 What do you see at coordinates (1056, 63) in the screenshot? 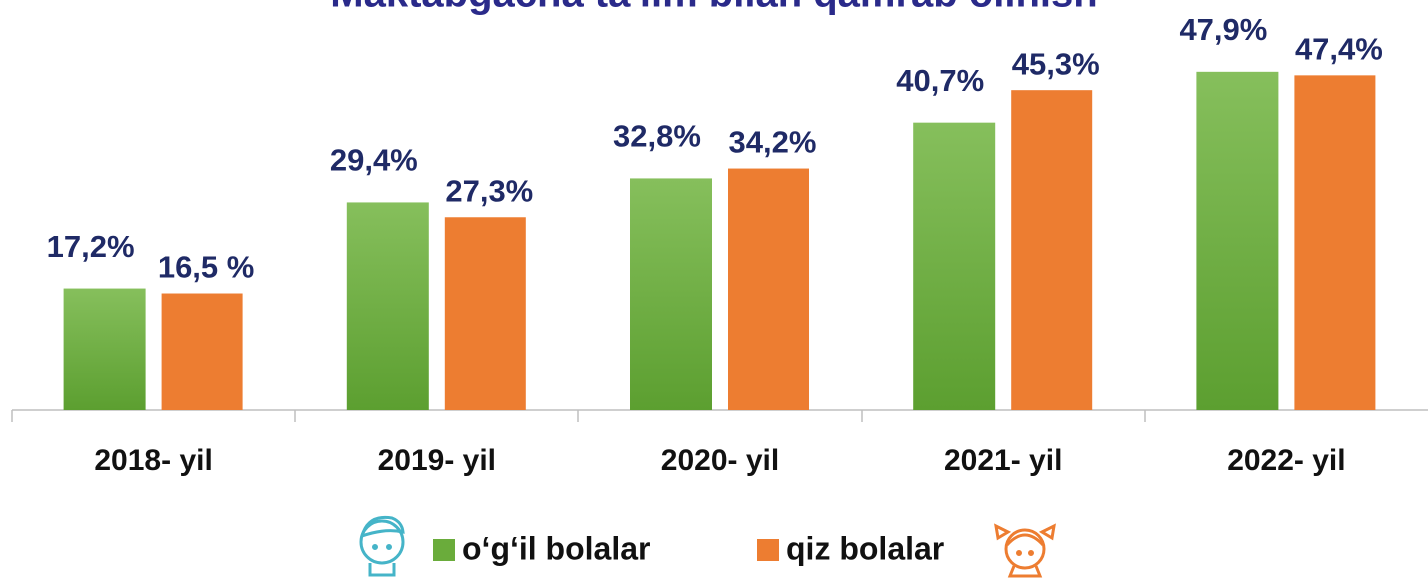
I see `value-label: 45,3%` at bounding box center [1056, 63].